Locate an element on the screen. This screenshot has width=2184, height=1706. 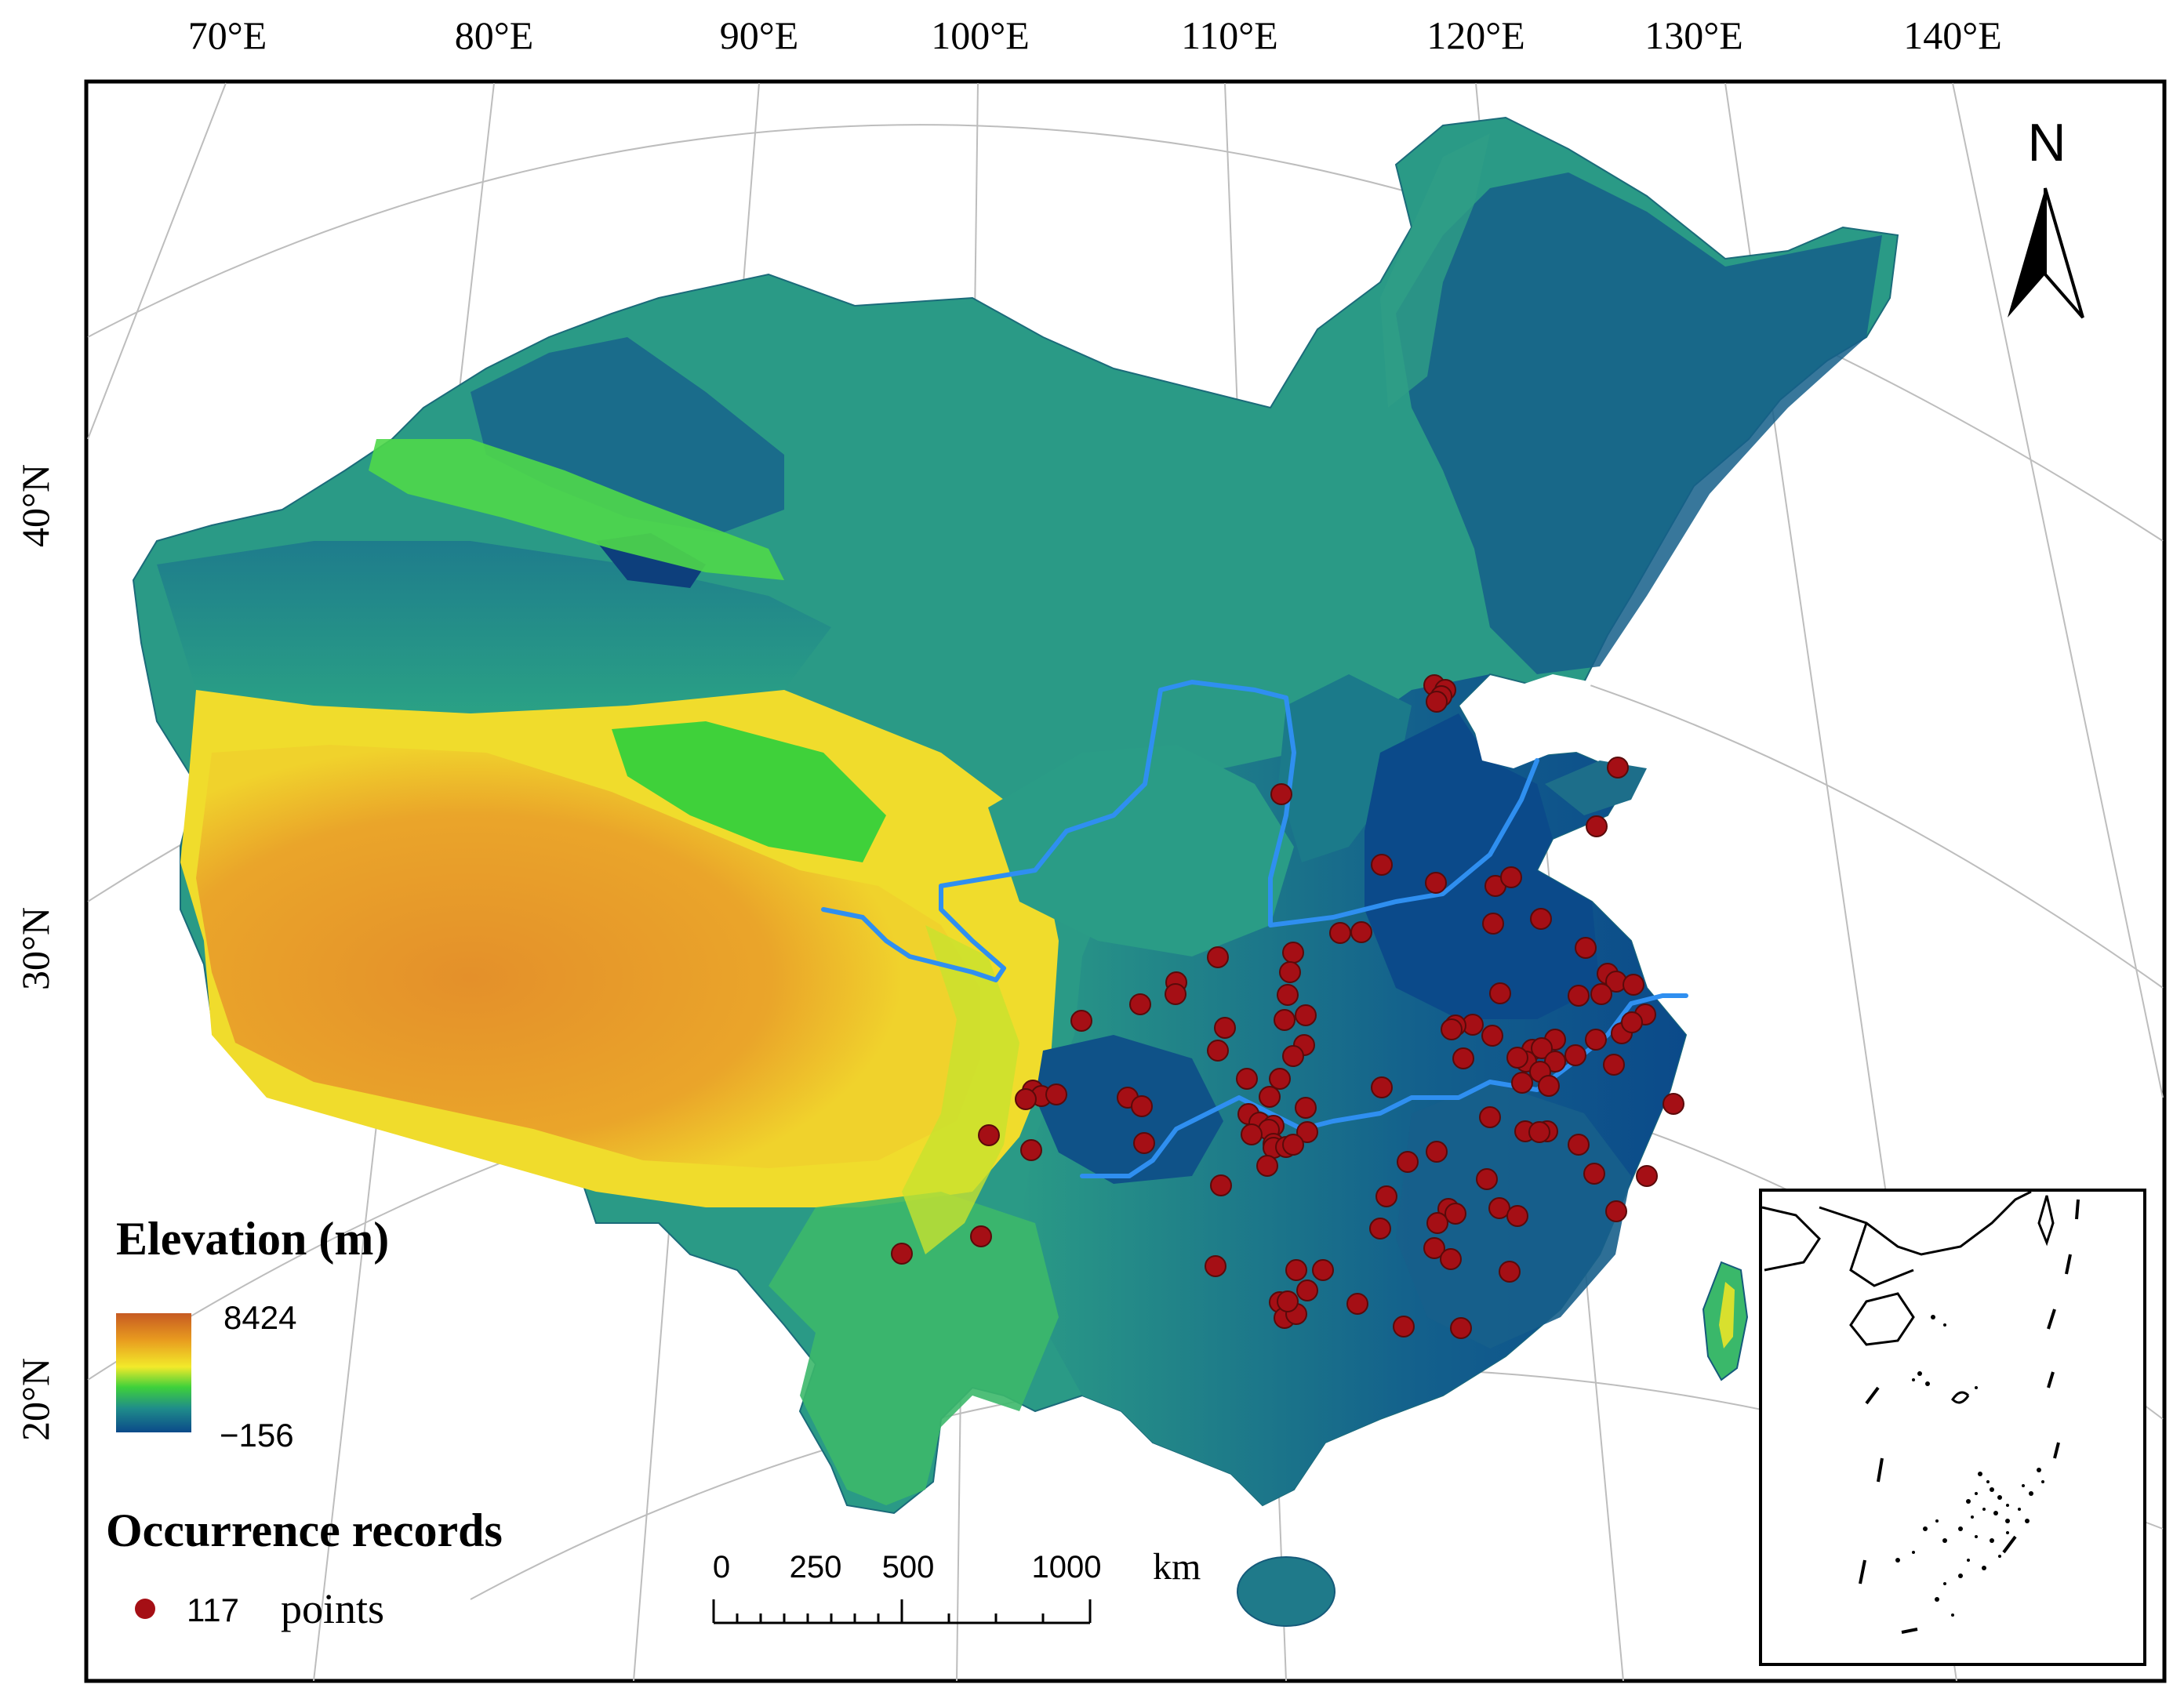
taiwan-central-range is located at coordinates (1727, 1315).